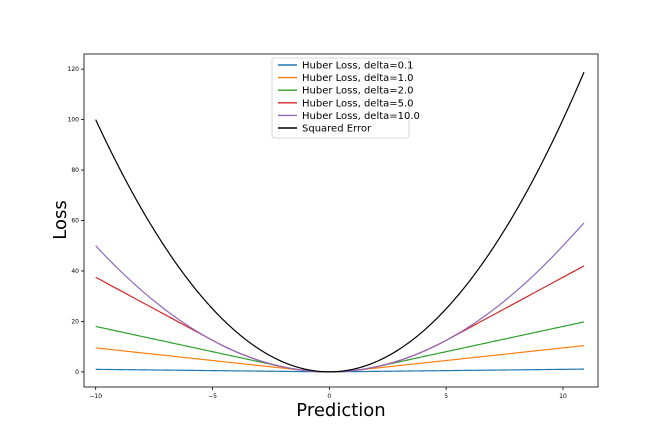 The height and width of the screenshot is (447, 666). Describe the element at coordinates (358, 66) in the screenshot. I see `legend-label: Huber Loss, delta=0.1` at that location.